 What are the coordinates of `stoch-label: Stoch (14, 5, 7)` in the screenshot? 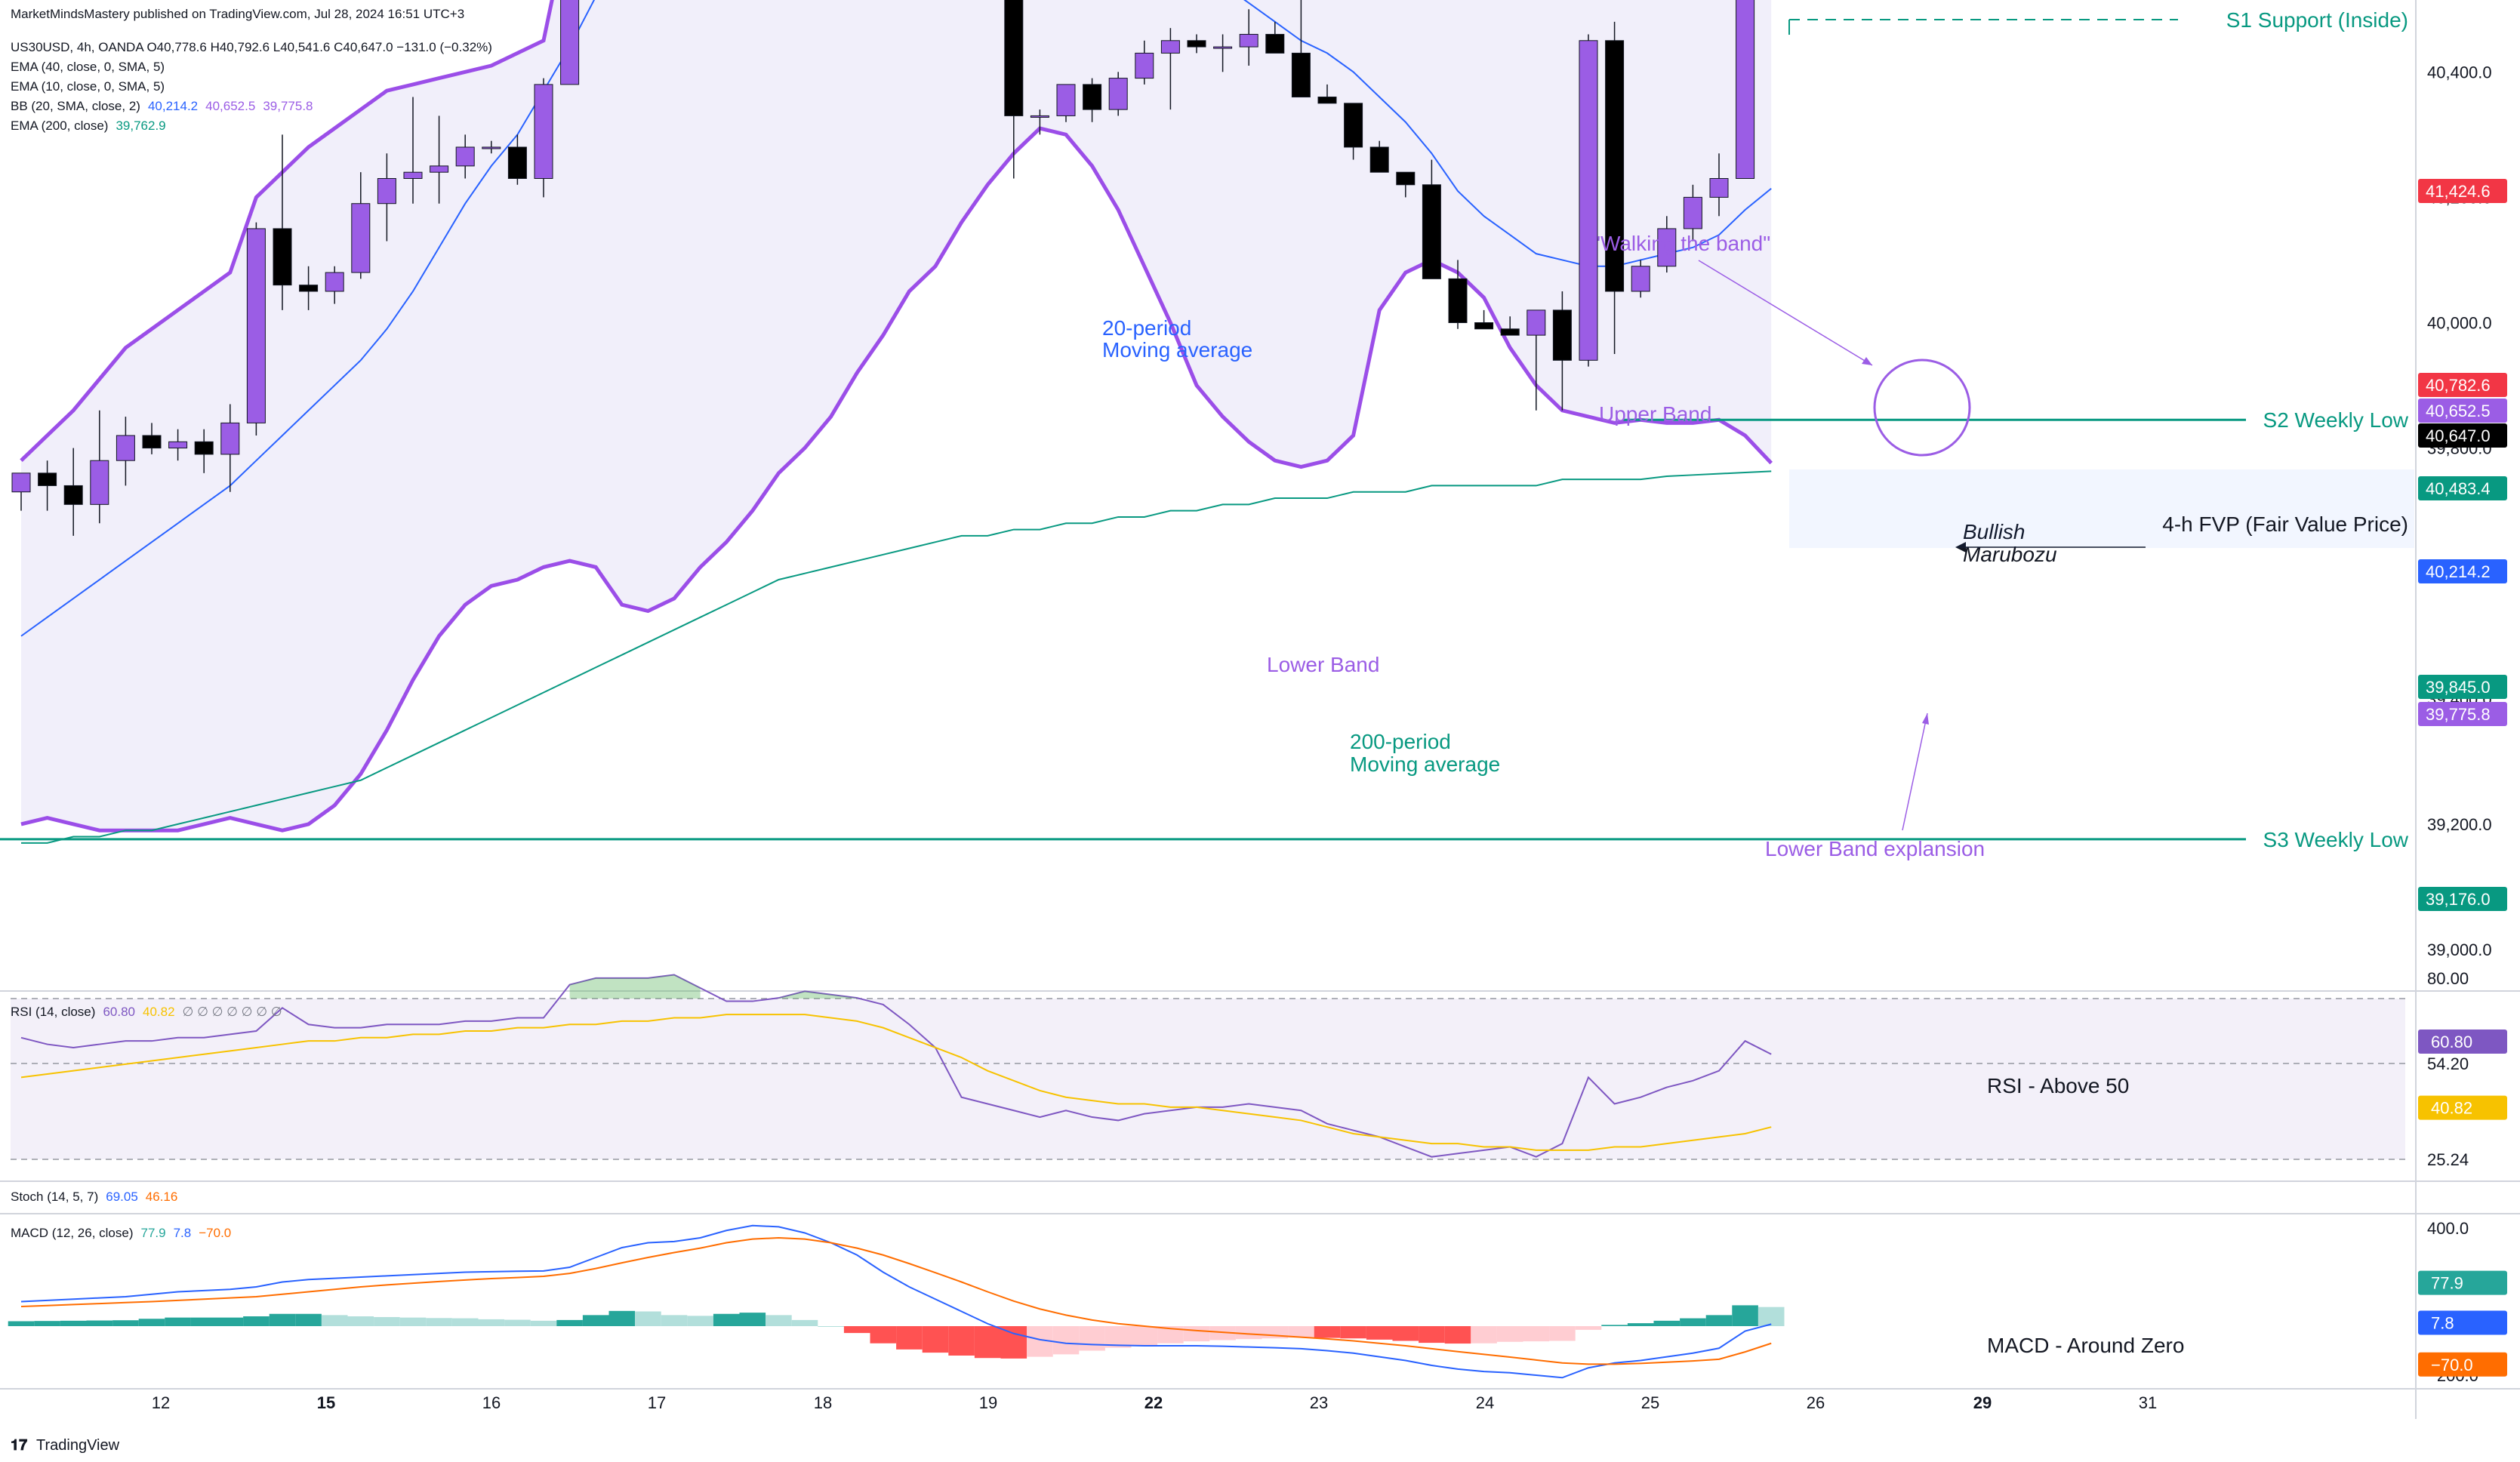 It's located at (54, 1197).